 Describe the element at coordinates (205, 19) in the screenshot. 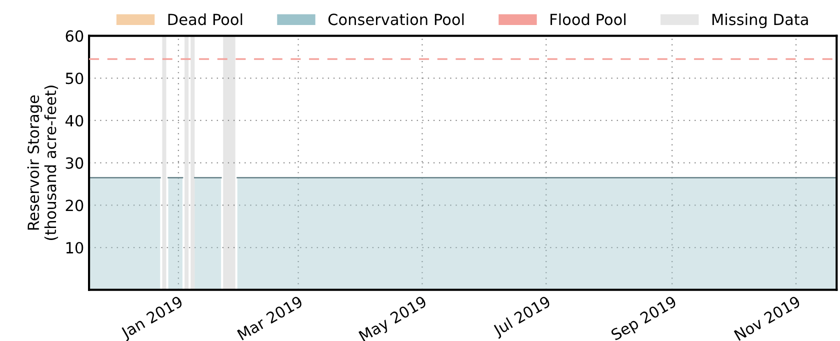

I see `legend-label: Dead Pool` at that location.